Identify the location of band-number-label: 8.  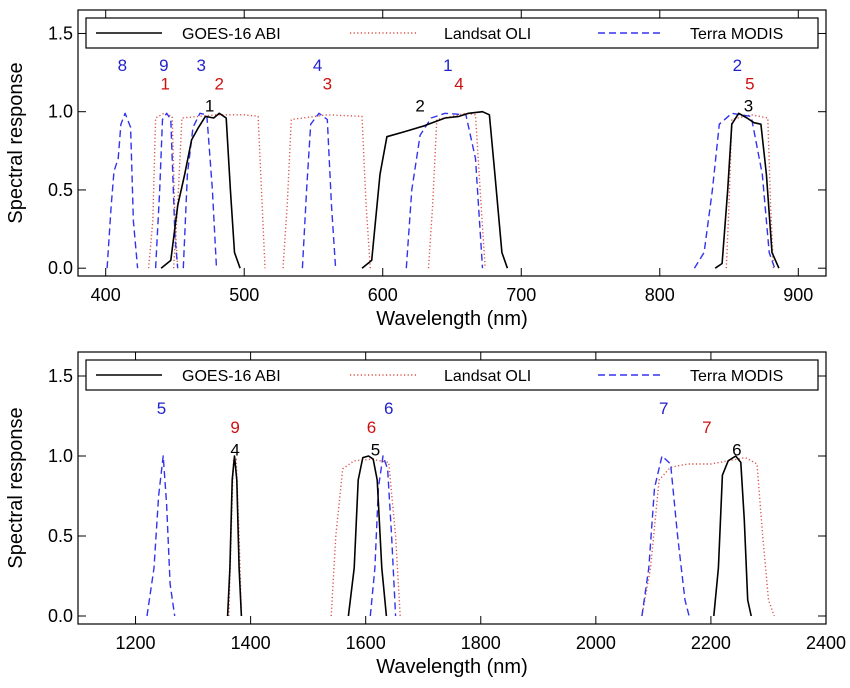
(122, 65).